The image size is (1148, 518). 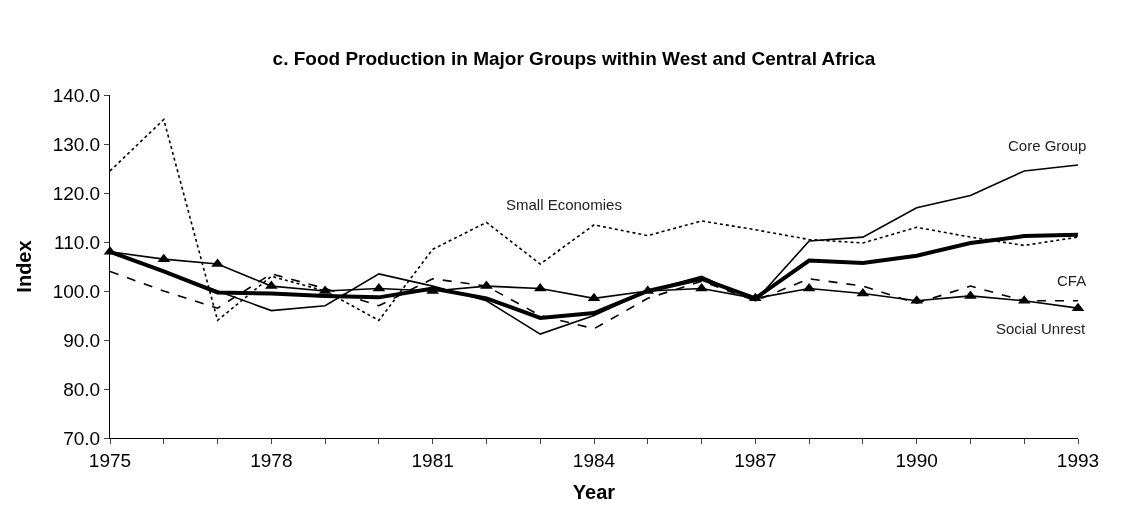 I want to click on y-tick-label: 120.0, so click(x=76, y=193).